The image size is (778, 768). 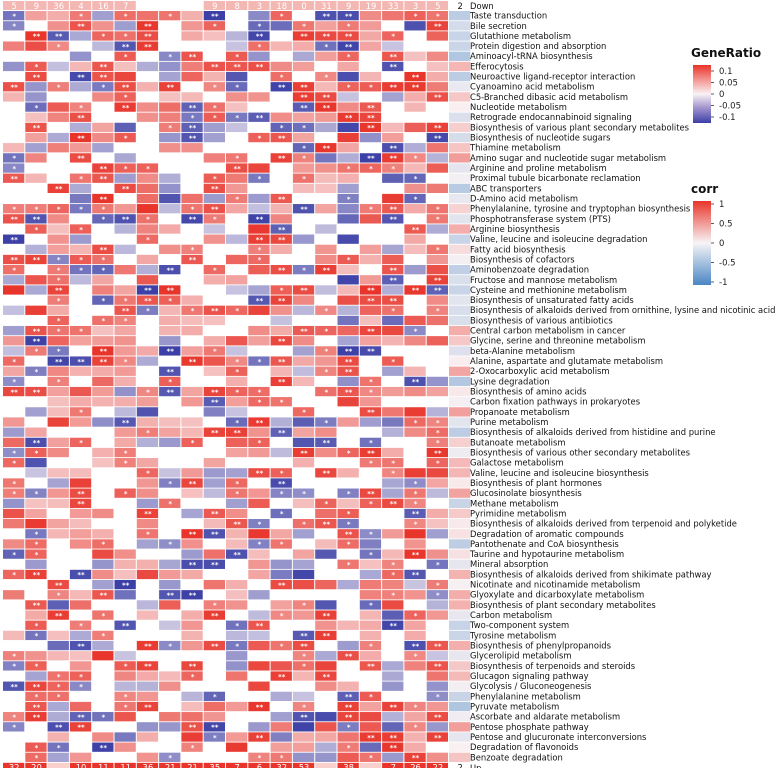 What do you see at coordinates (281, 765) in the screenshot?
I see `up-count-value: 32` at bounding box center [281, 765].